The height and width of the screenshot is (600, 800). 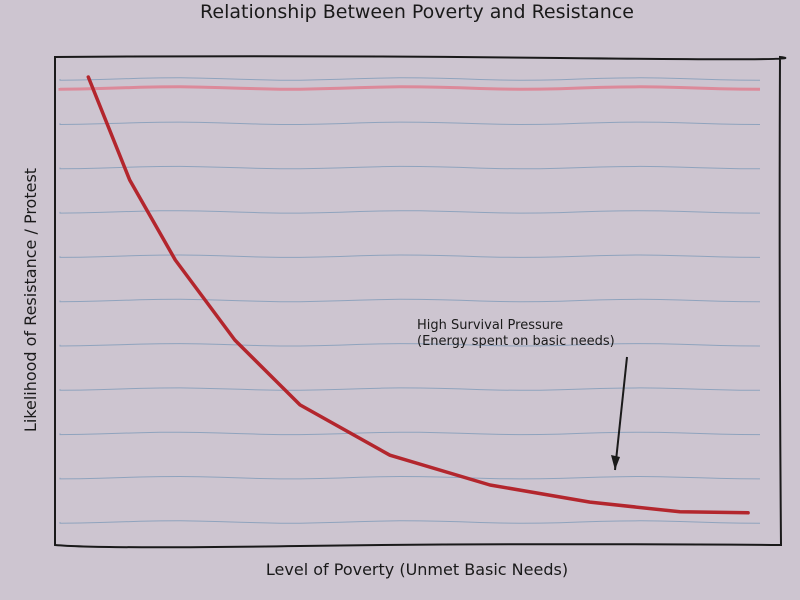 I want to click on x-axis-label: Level of Poverty (Unmet Basic Needs), so click(x=417, y=569).